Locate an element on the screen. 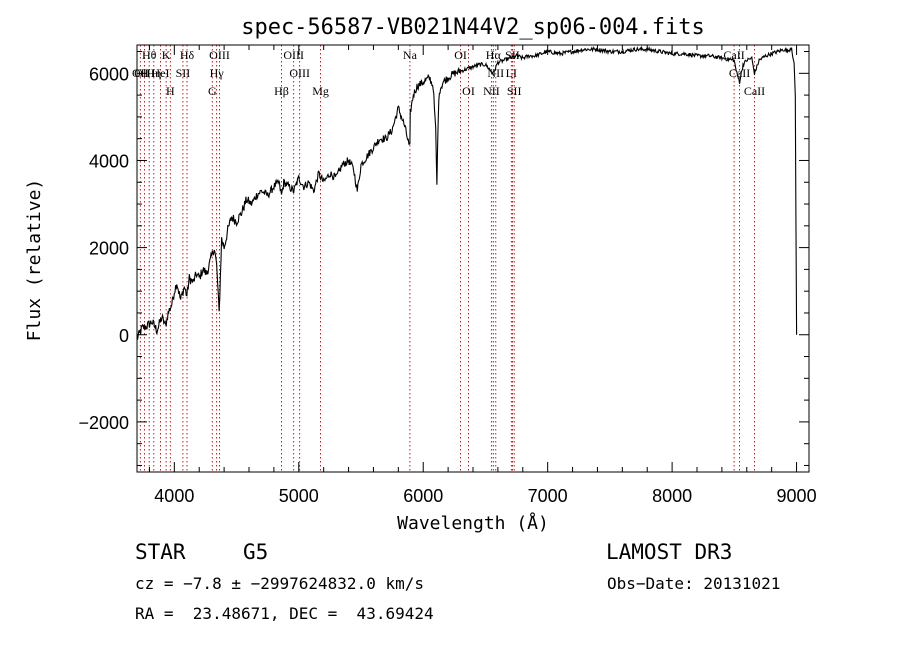 This screenshot has height=649, width=900. line-marker-label: Hγ is located at coordinates (217, 73).